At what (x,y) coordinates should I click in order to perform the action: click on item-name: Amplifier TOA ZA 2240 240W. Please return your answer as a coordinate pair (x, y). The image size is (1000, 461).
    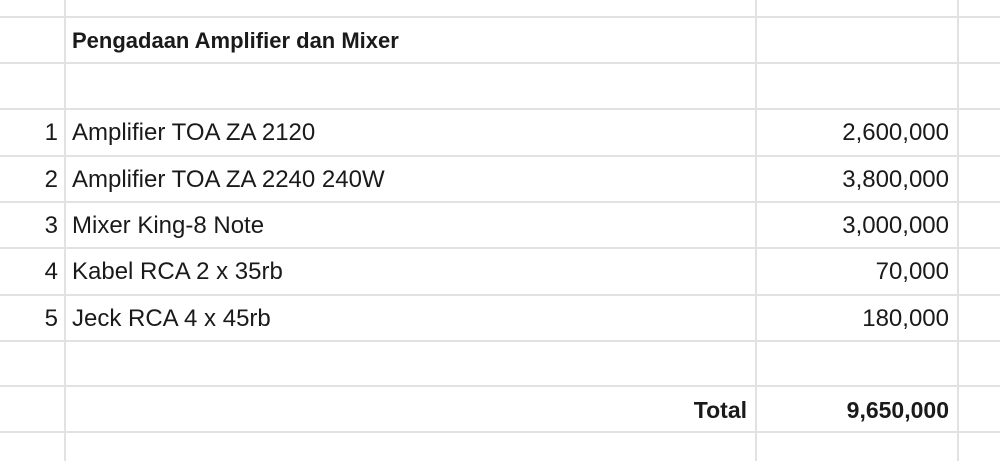
    Looking at the image, I should click on (228, 179).